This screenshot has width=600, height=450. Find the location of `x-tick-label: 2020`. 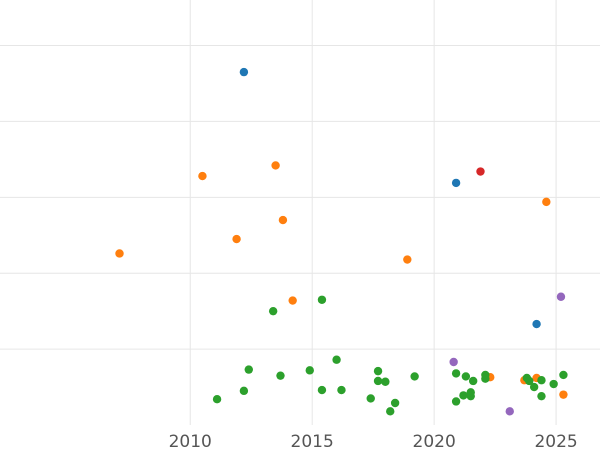

x-tick-label: 2020 is located at coordinates (434, 441).